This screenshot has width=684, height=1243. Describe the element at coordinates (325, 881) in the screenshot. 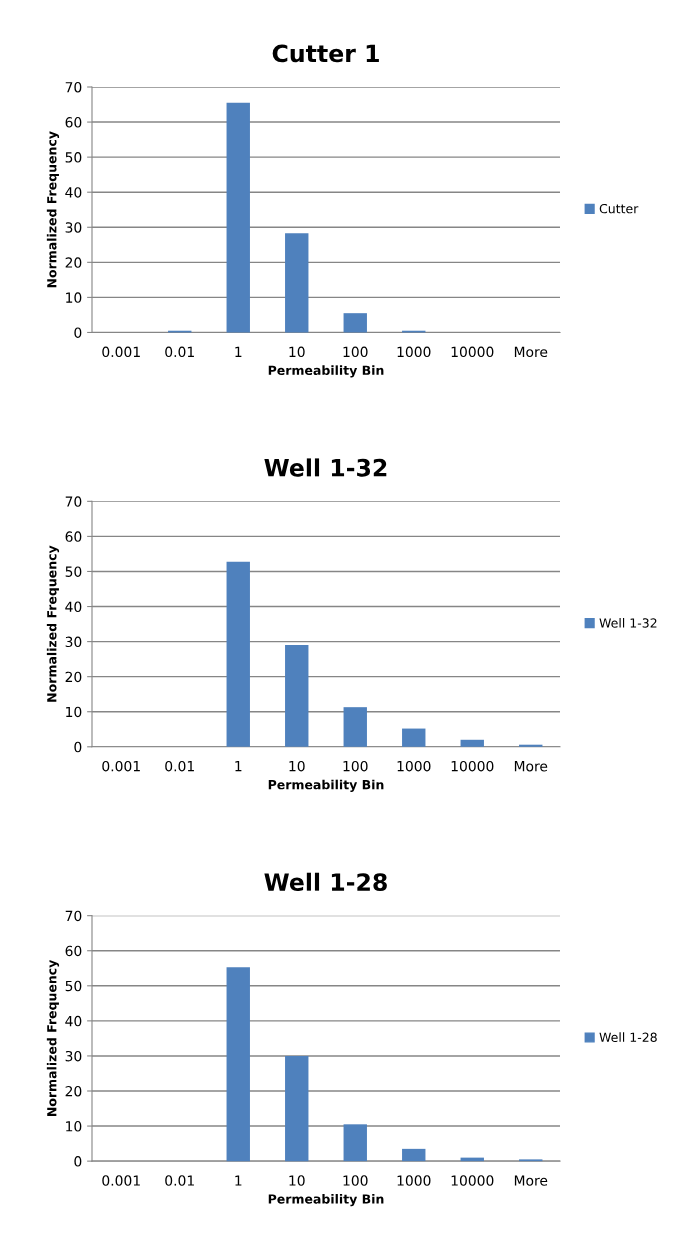

I see `chart-title: Well 1-28` at that location.